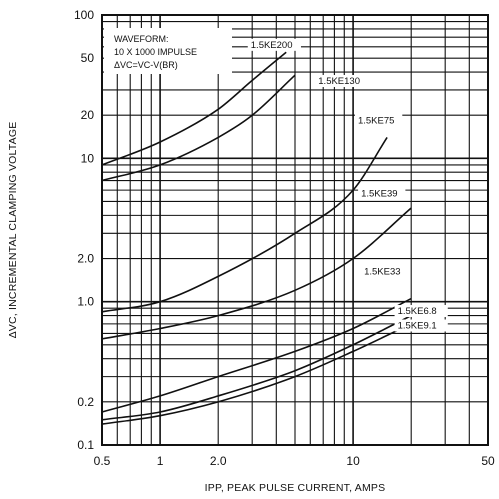 This screenshot has height=499, width=499. What do you see at coordinates (13, 230) in the screenshot?
I see `y-axis-title: ΔVC, INCREMENTAL CLAMPING VOLTAGE` at bounding box center [13, 230].